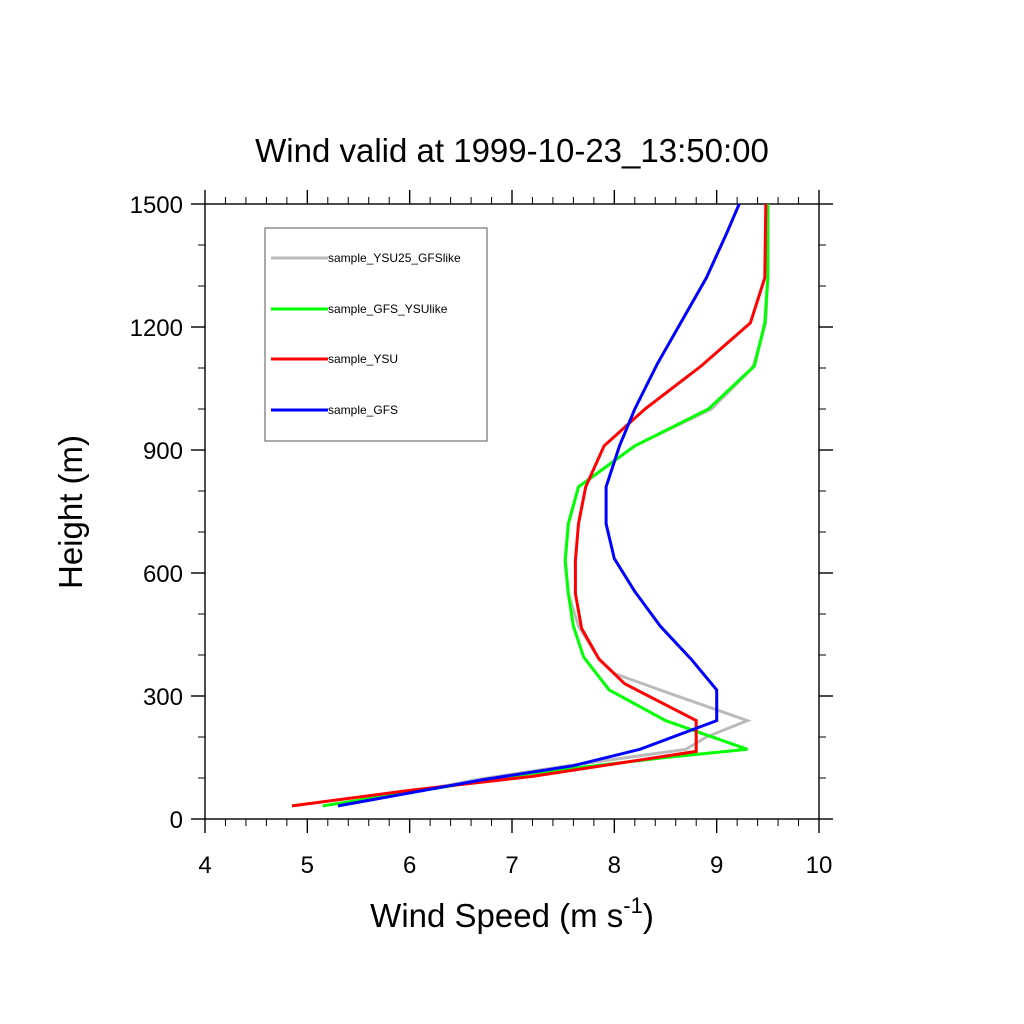  I want to click on legend-box, so click(376, 334).